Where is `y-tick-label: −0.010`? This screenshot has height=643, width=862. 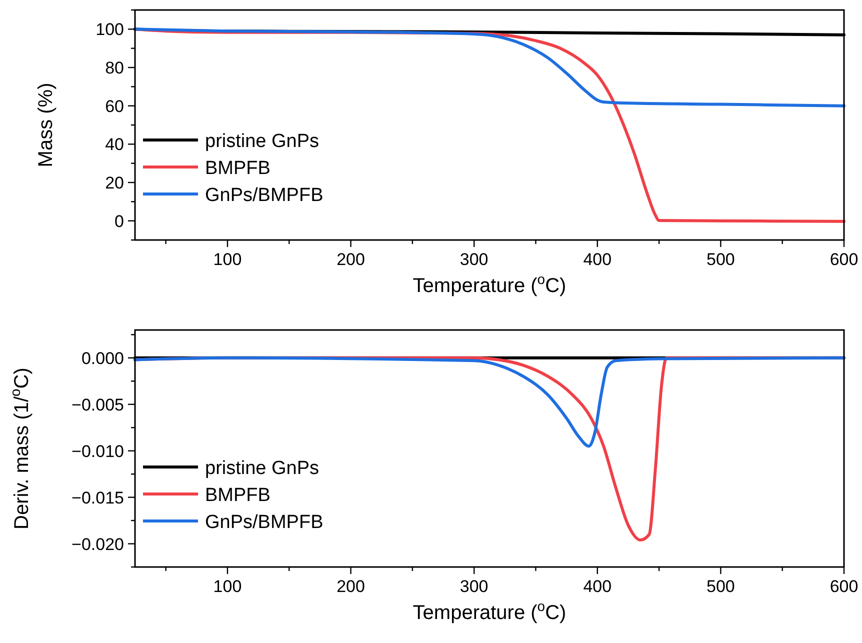
y-tick-label: −0.010 is located at coordinates (98, 451).